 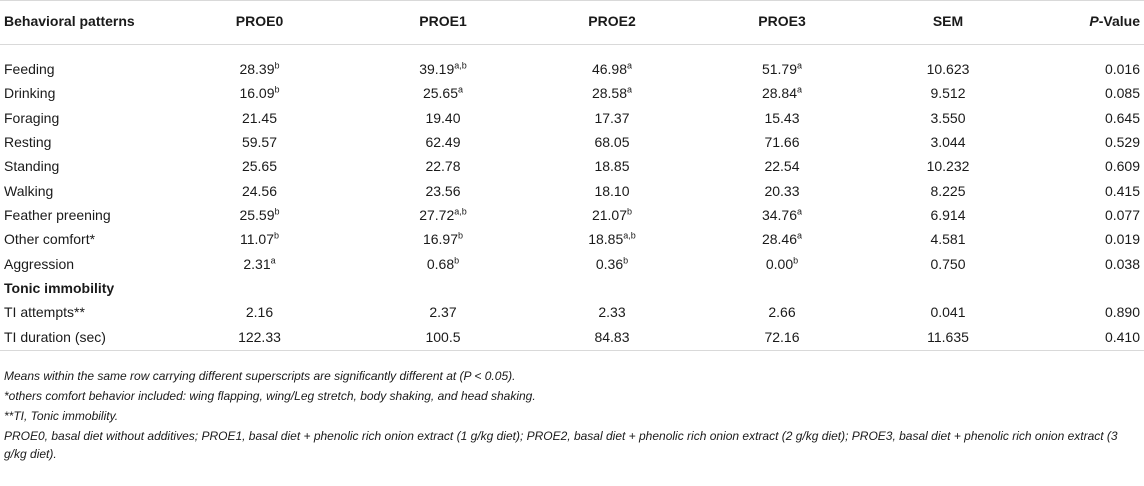 I want to click on value-cell: 46.98a, so click(x=612, y=69).